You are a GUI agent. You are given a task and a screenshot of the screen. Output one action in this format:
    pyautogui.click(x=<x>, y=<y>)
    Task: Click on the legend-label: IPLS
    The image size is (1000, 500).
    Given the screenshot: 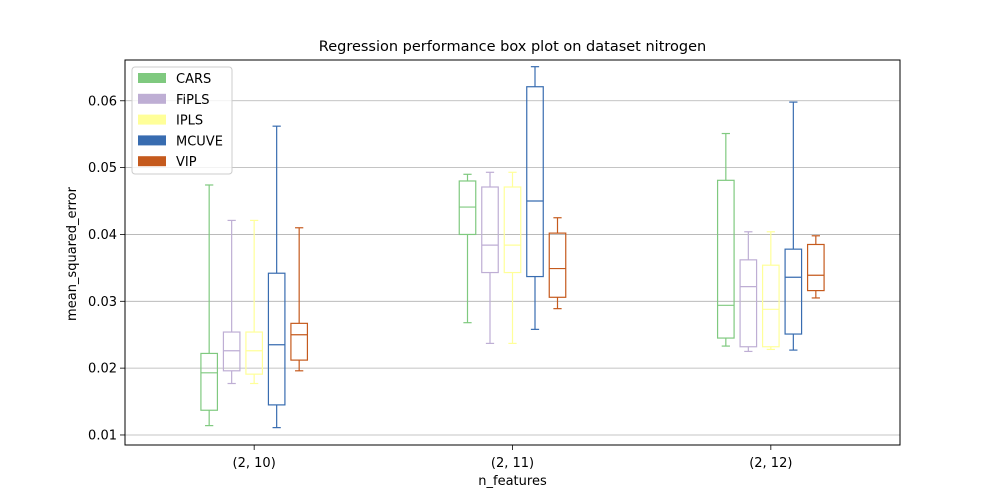 What is the action you would take?
    pyautogui.click(x=189, y=121)
    